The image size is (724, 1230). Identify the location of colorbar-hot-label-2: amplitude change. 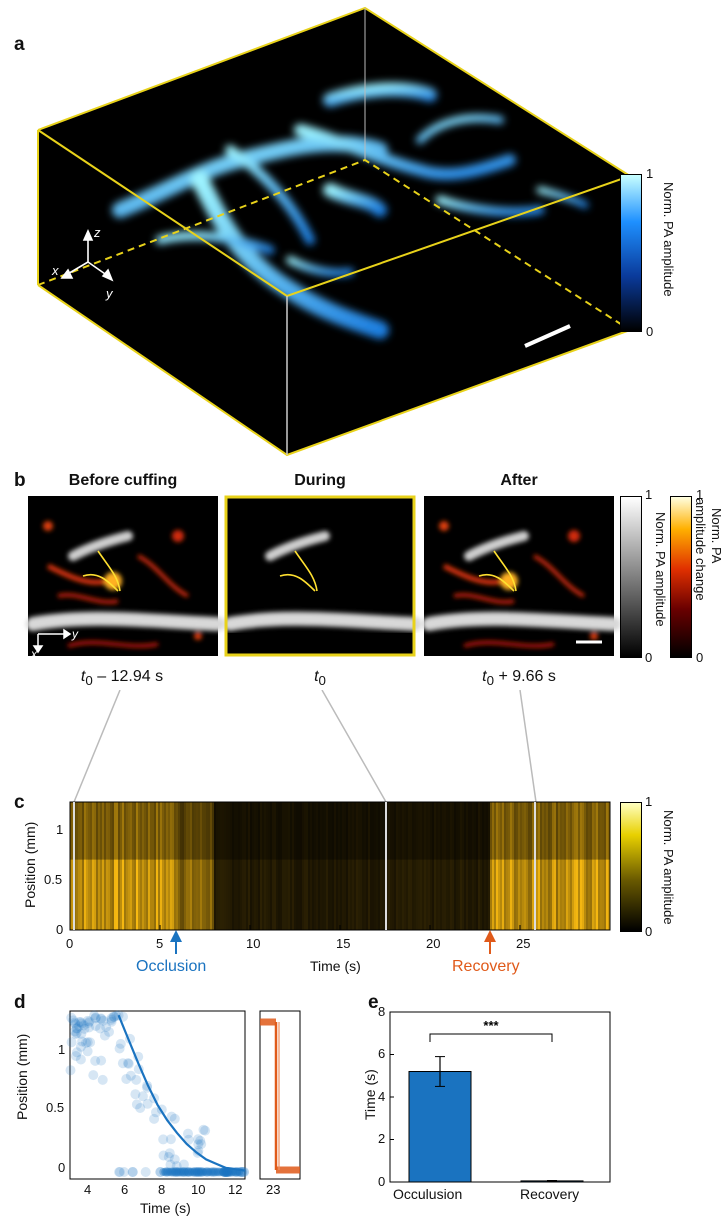
(700, 549).